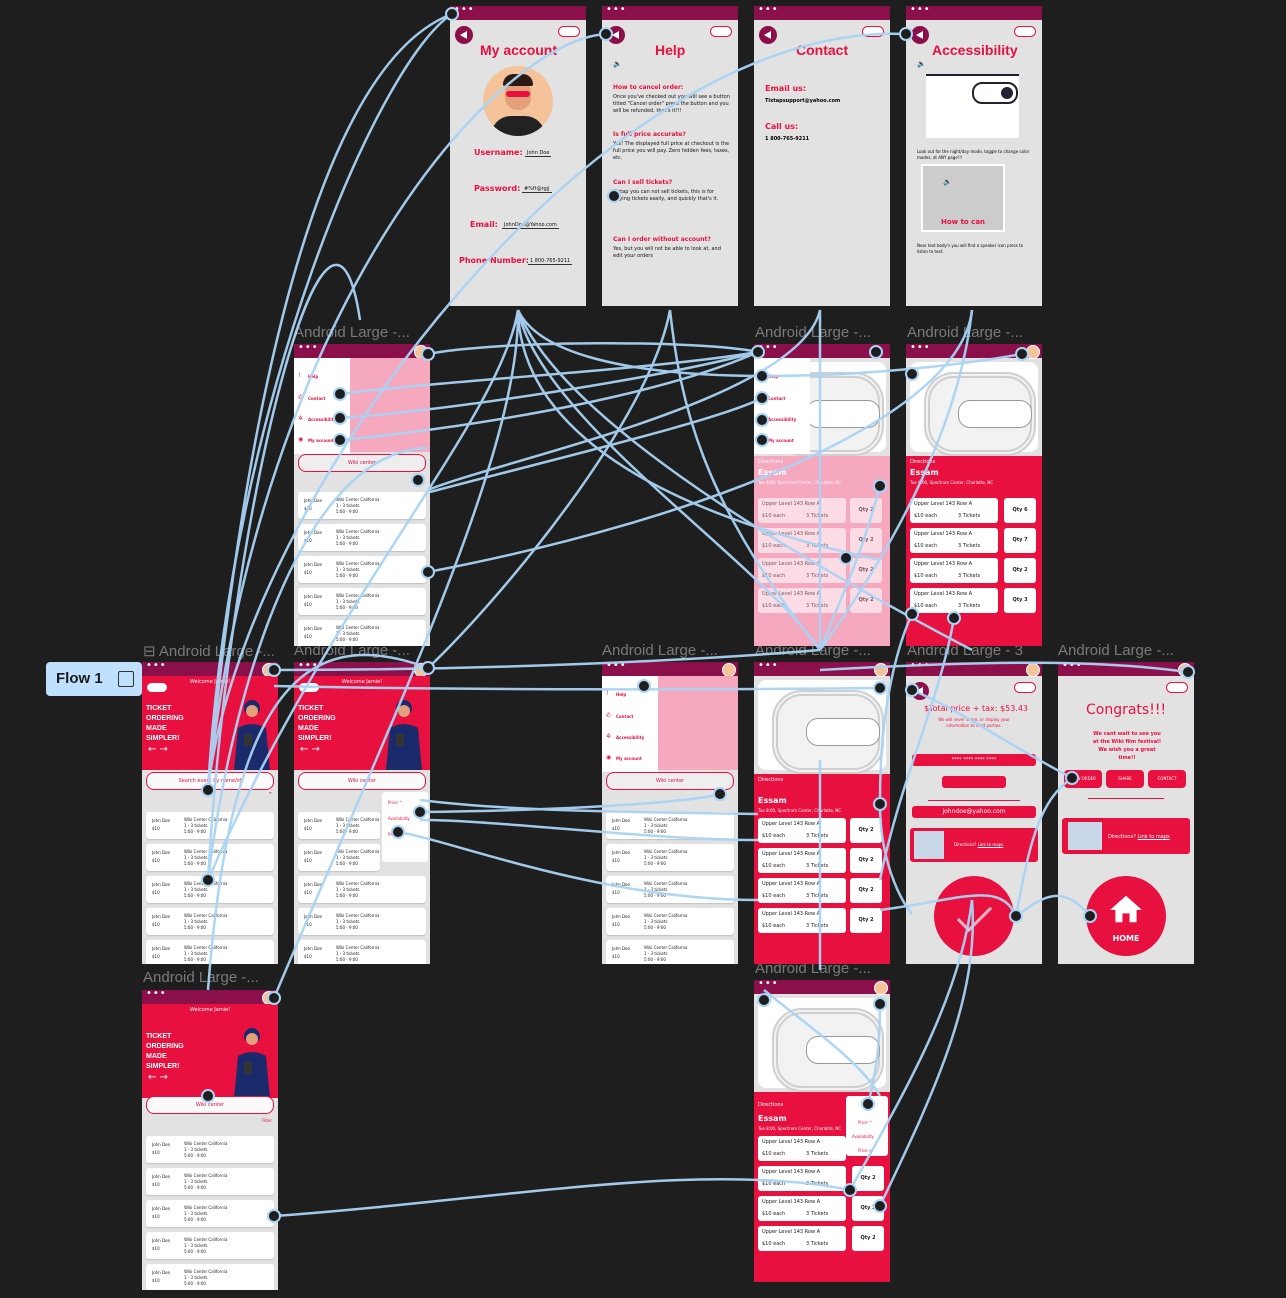 The image size is (1286, 1298). Describe the element at coordinates (94, 679) in the screenshot. I see `flow-start-badge: Flow 1` at that location.